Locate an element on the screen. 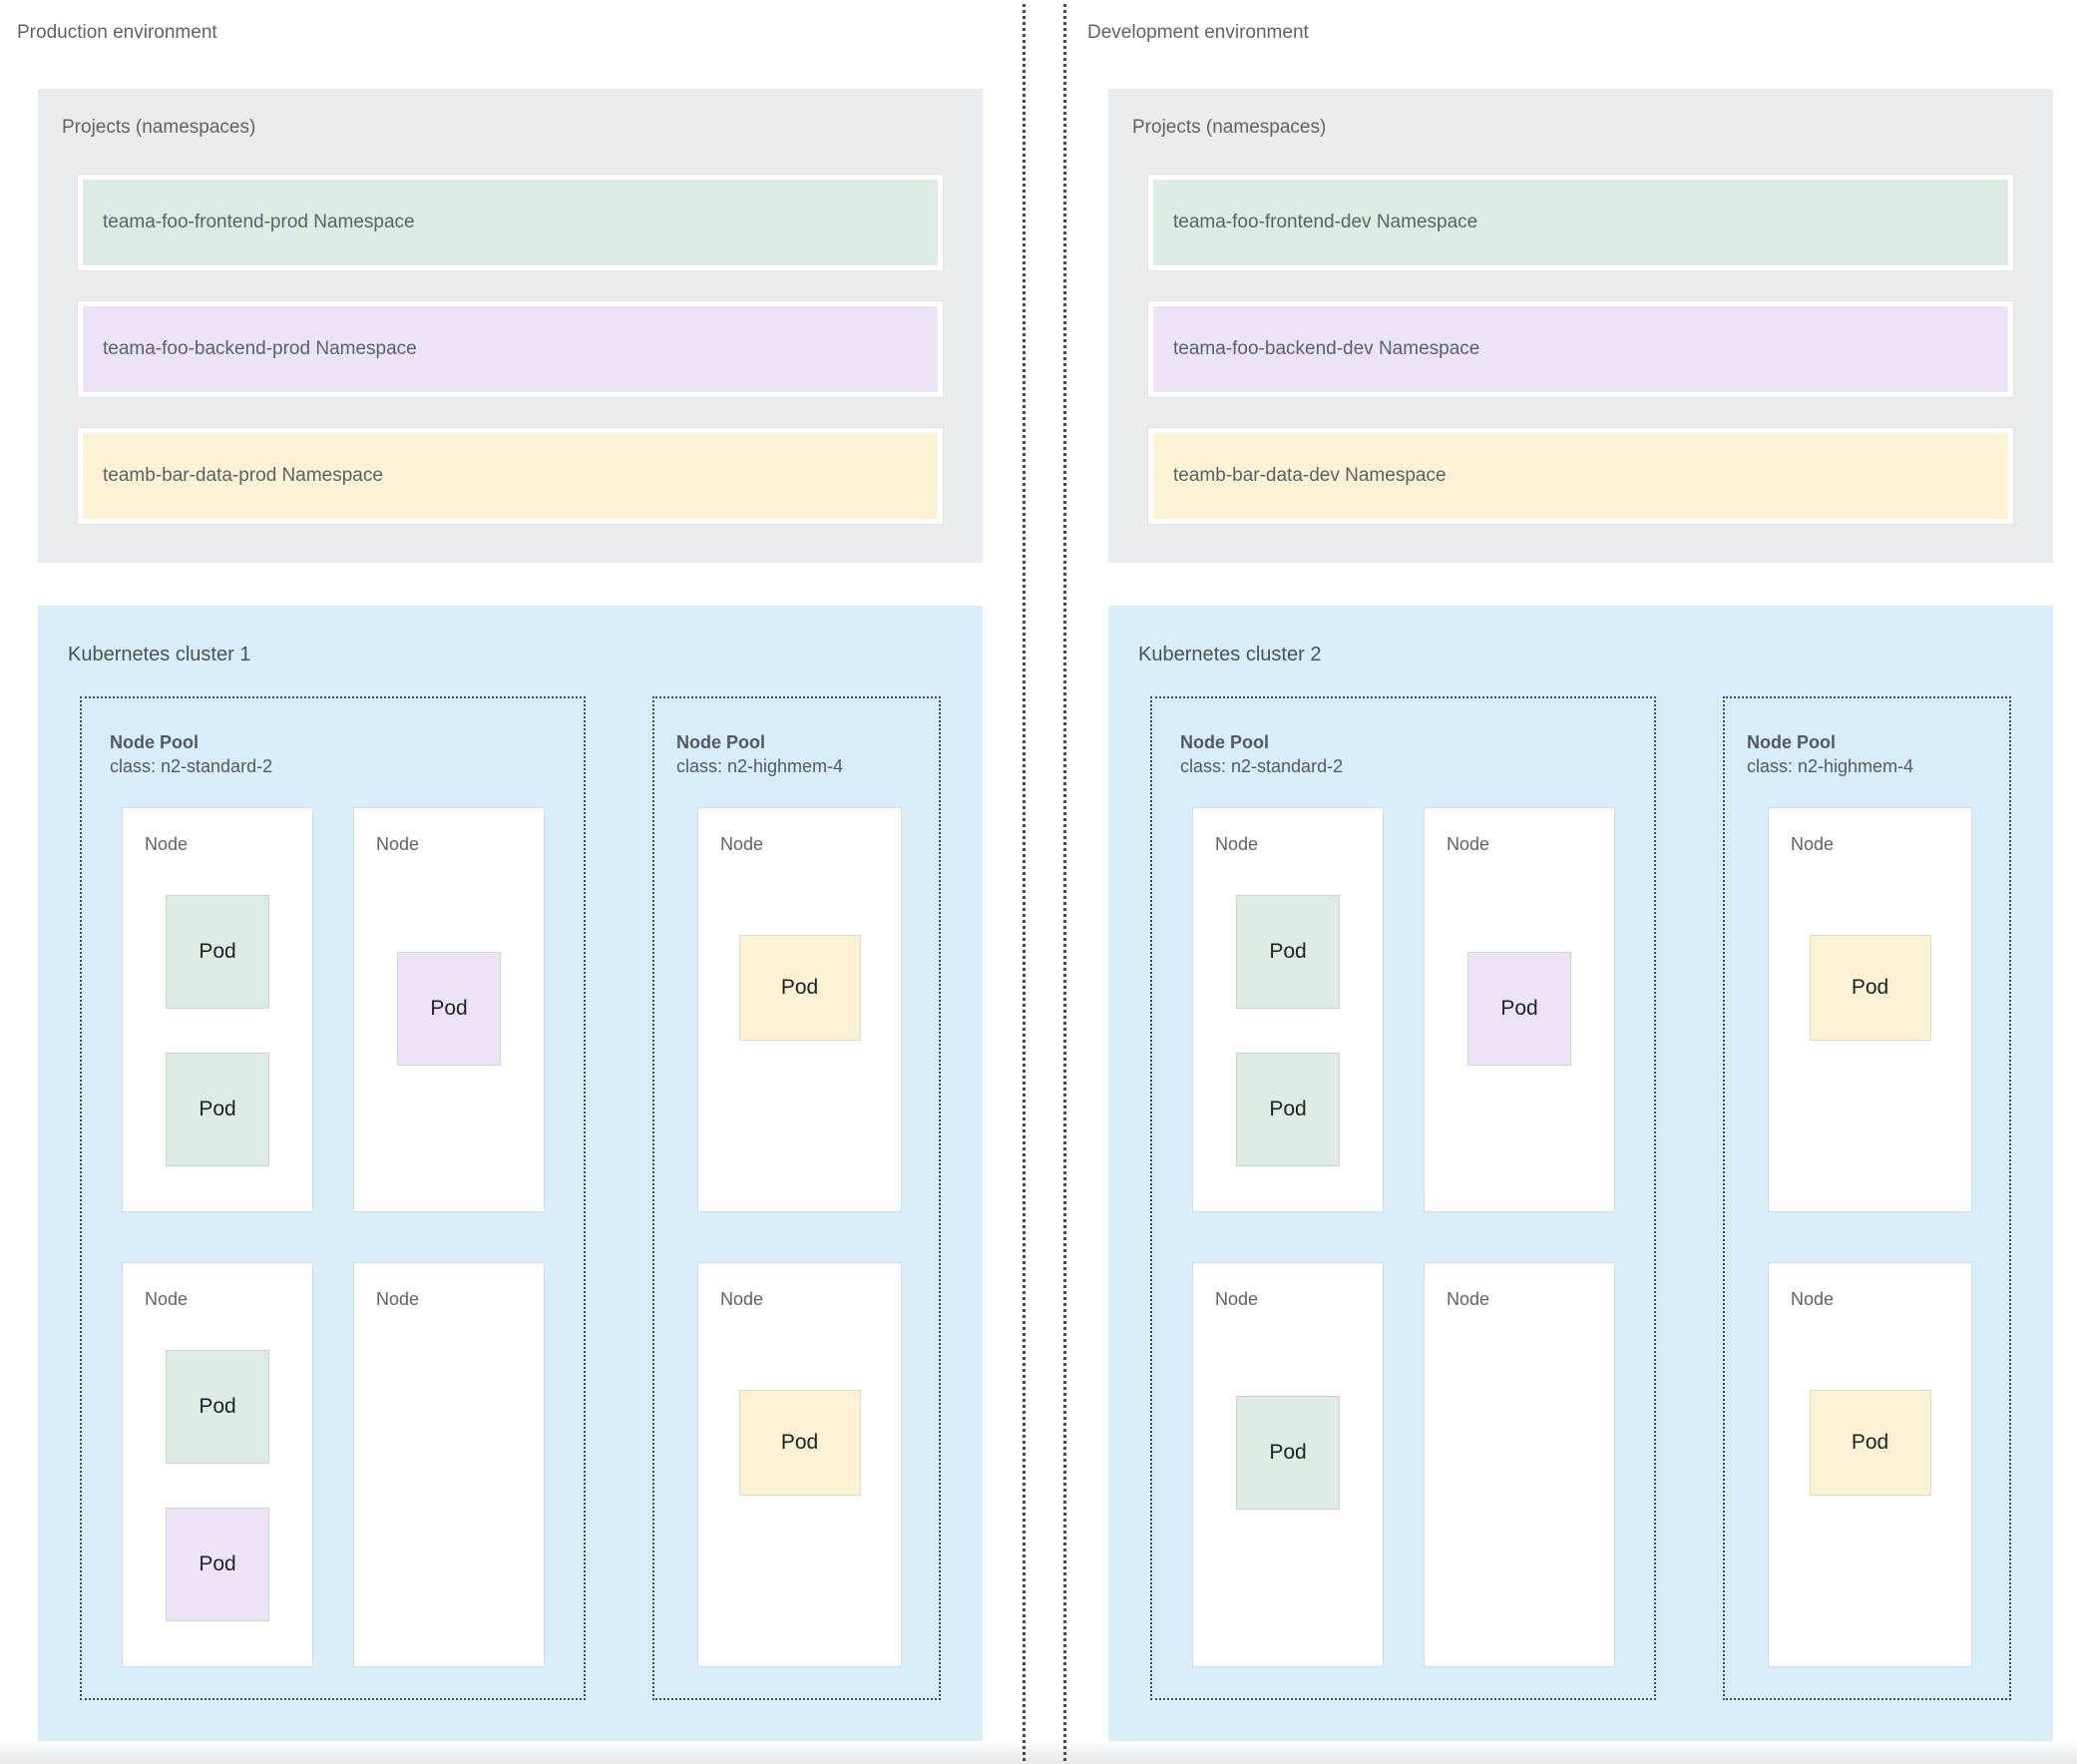 Image resolution: width=2077 pixels, height=1764 pixels. namespace-bar-frontend-prod: teama-foo-frontend-prod Namespace is located at coordinates (511, 222).